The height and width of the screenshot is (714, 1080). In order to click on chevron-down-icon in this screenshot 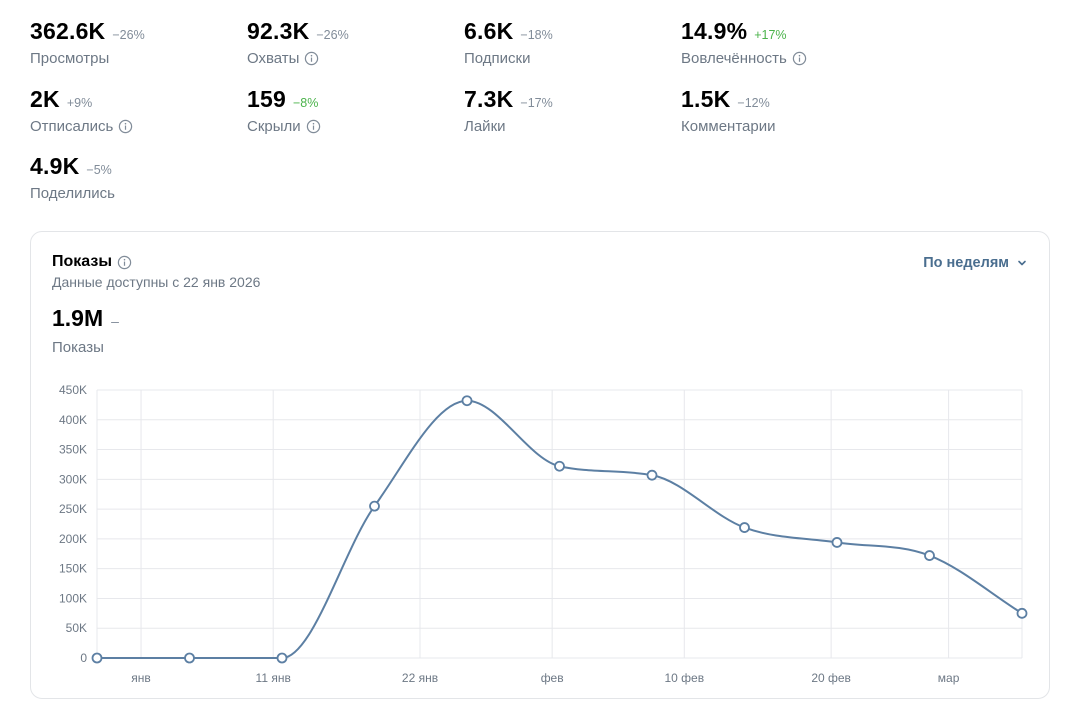, I will do `click(1022, 263)`.